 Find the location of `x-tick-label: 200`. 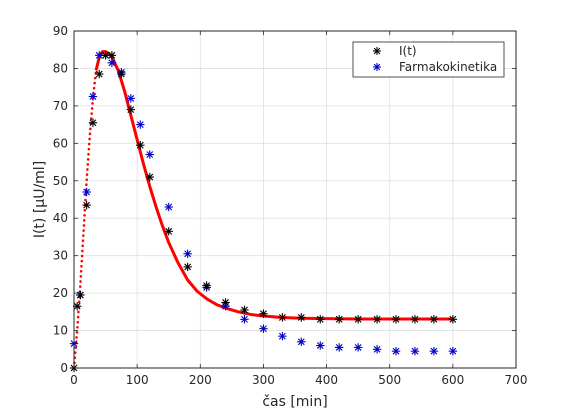

x-tick-label: 200 is located at coordinates (200, 380).